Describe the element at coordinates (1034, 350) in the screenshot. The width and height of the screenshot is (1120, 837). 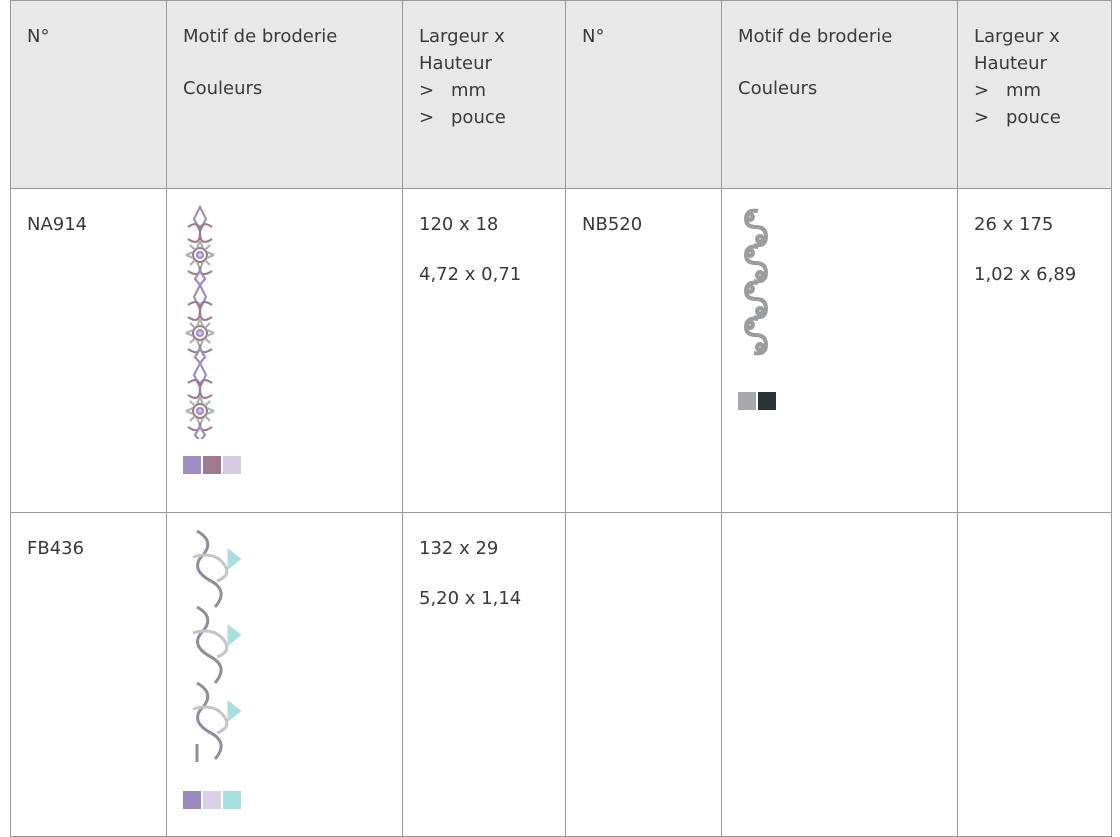
I see `size-cell: 26 x 175 1,02 x 6,89` at that location.